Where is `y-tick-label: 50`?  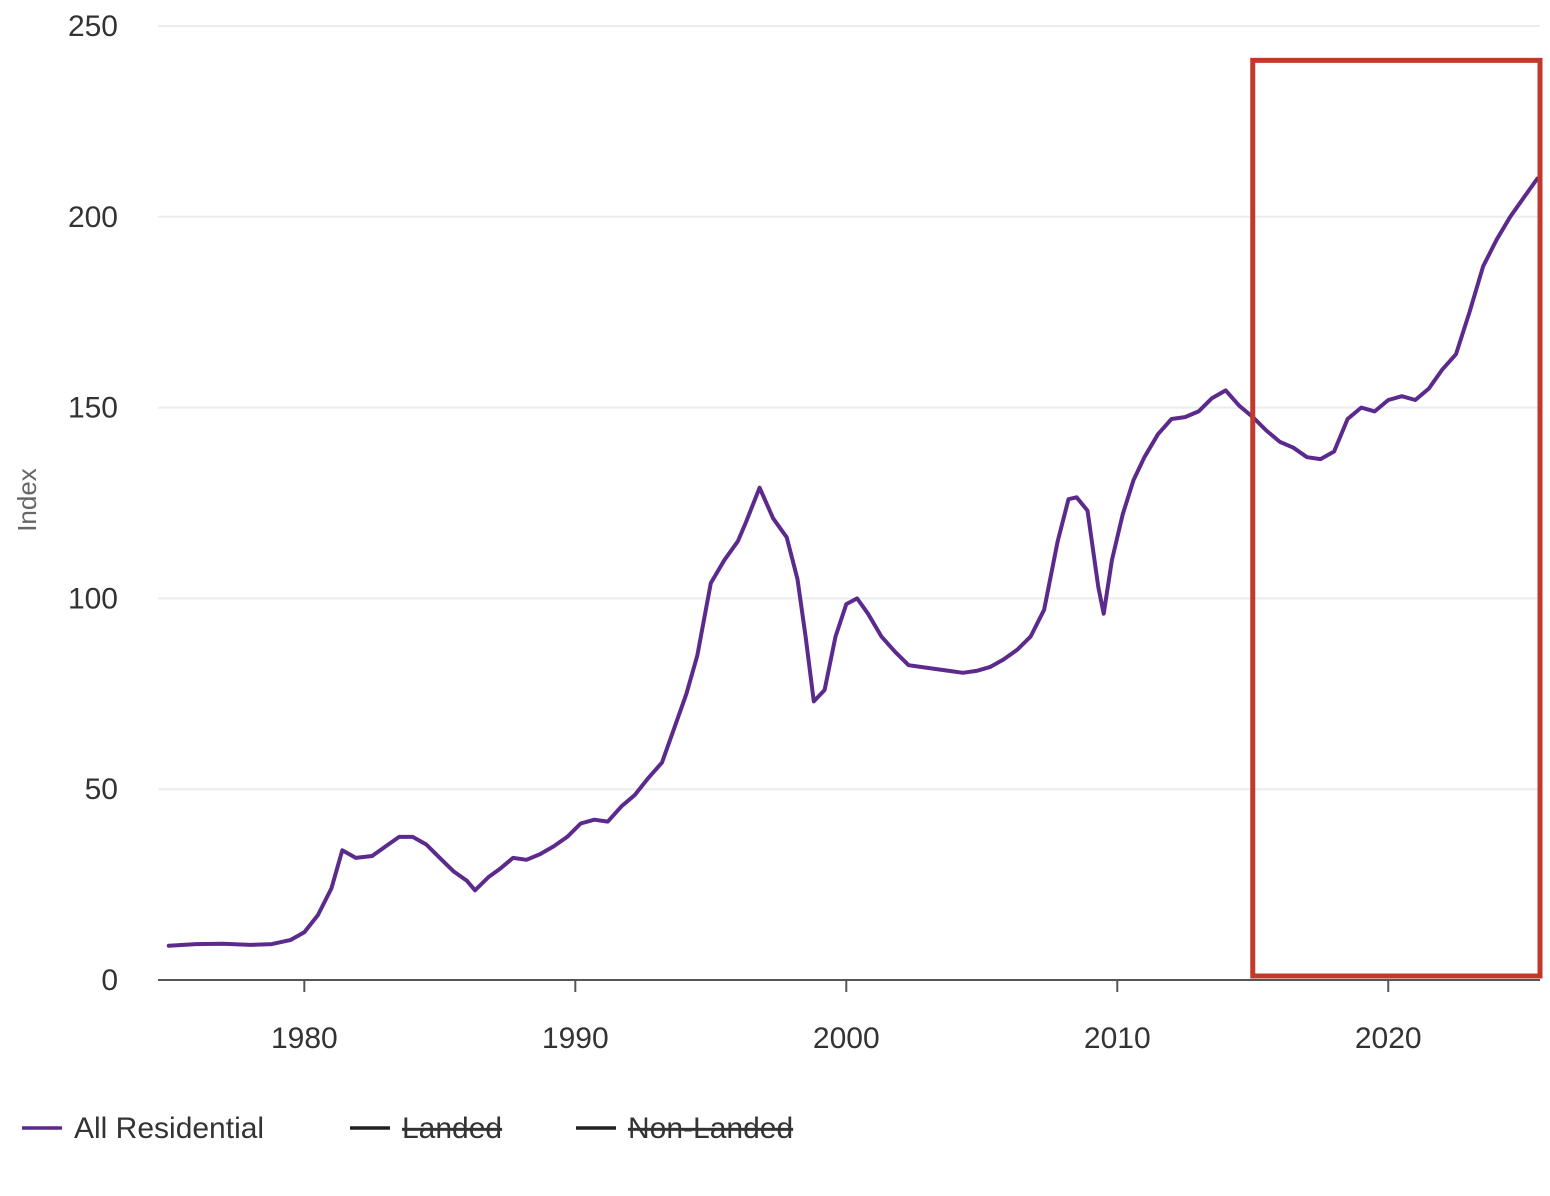 y-tick-label: 50 is located at coordinates (101, 789).